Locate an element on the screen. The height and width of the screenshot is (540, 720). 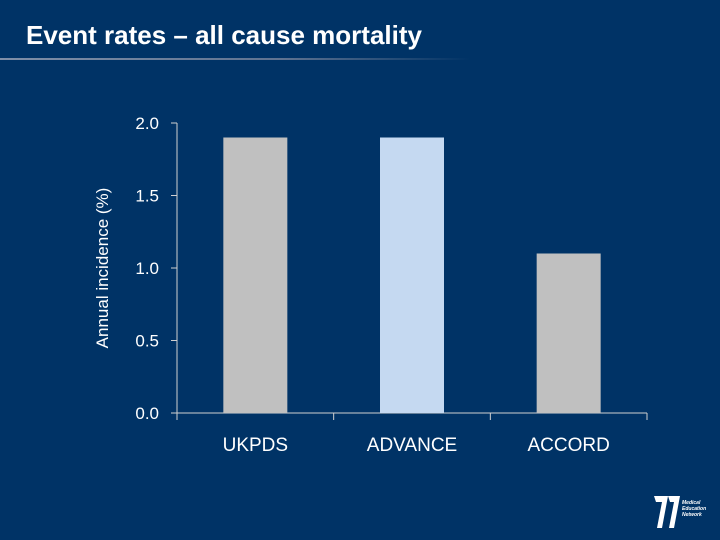
y-tick-label: 0.5 is located at coordinates (147, 341).